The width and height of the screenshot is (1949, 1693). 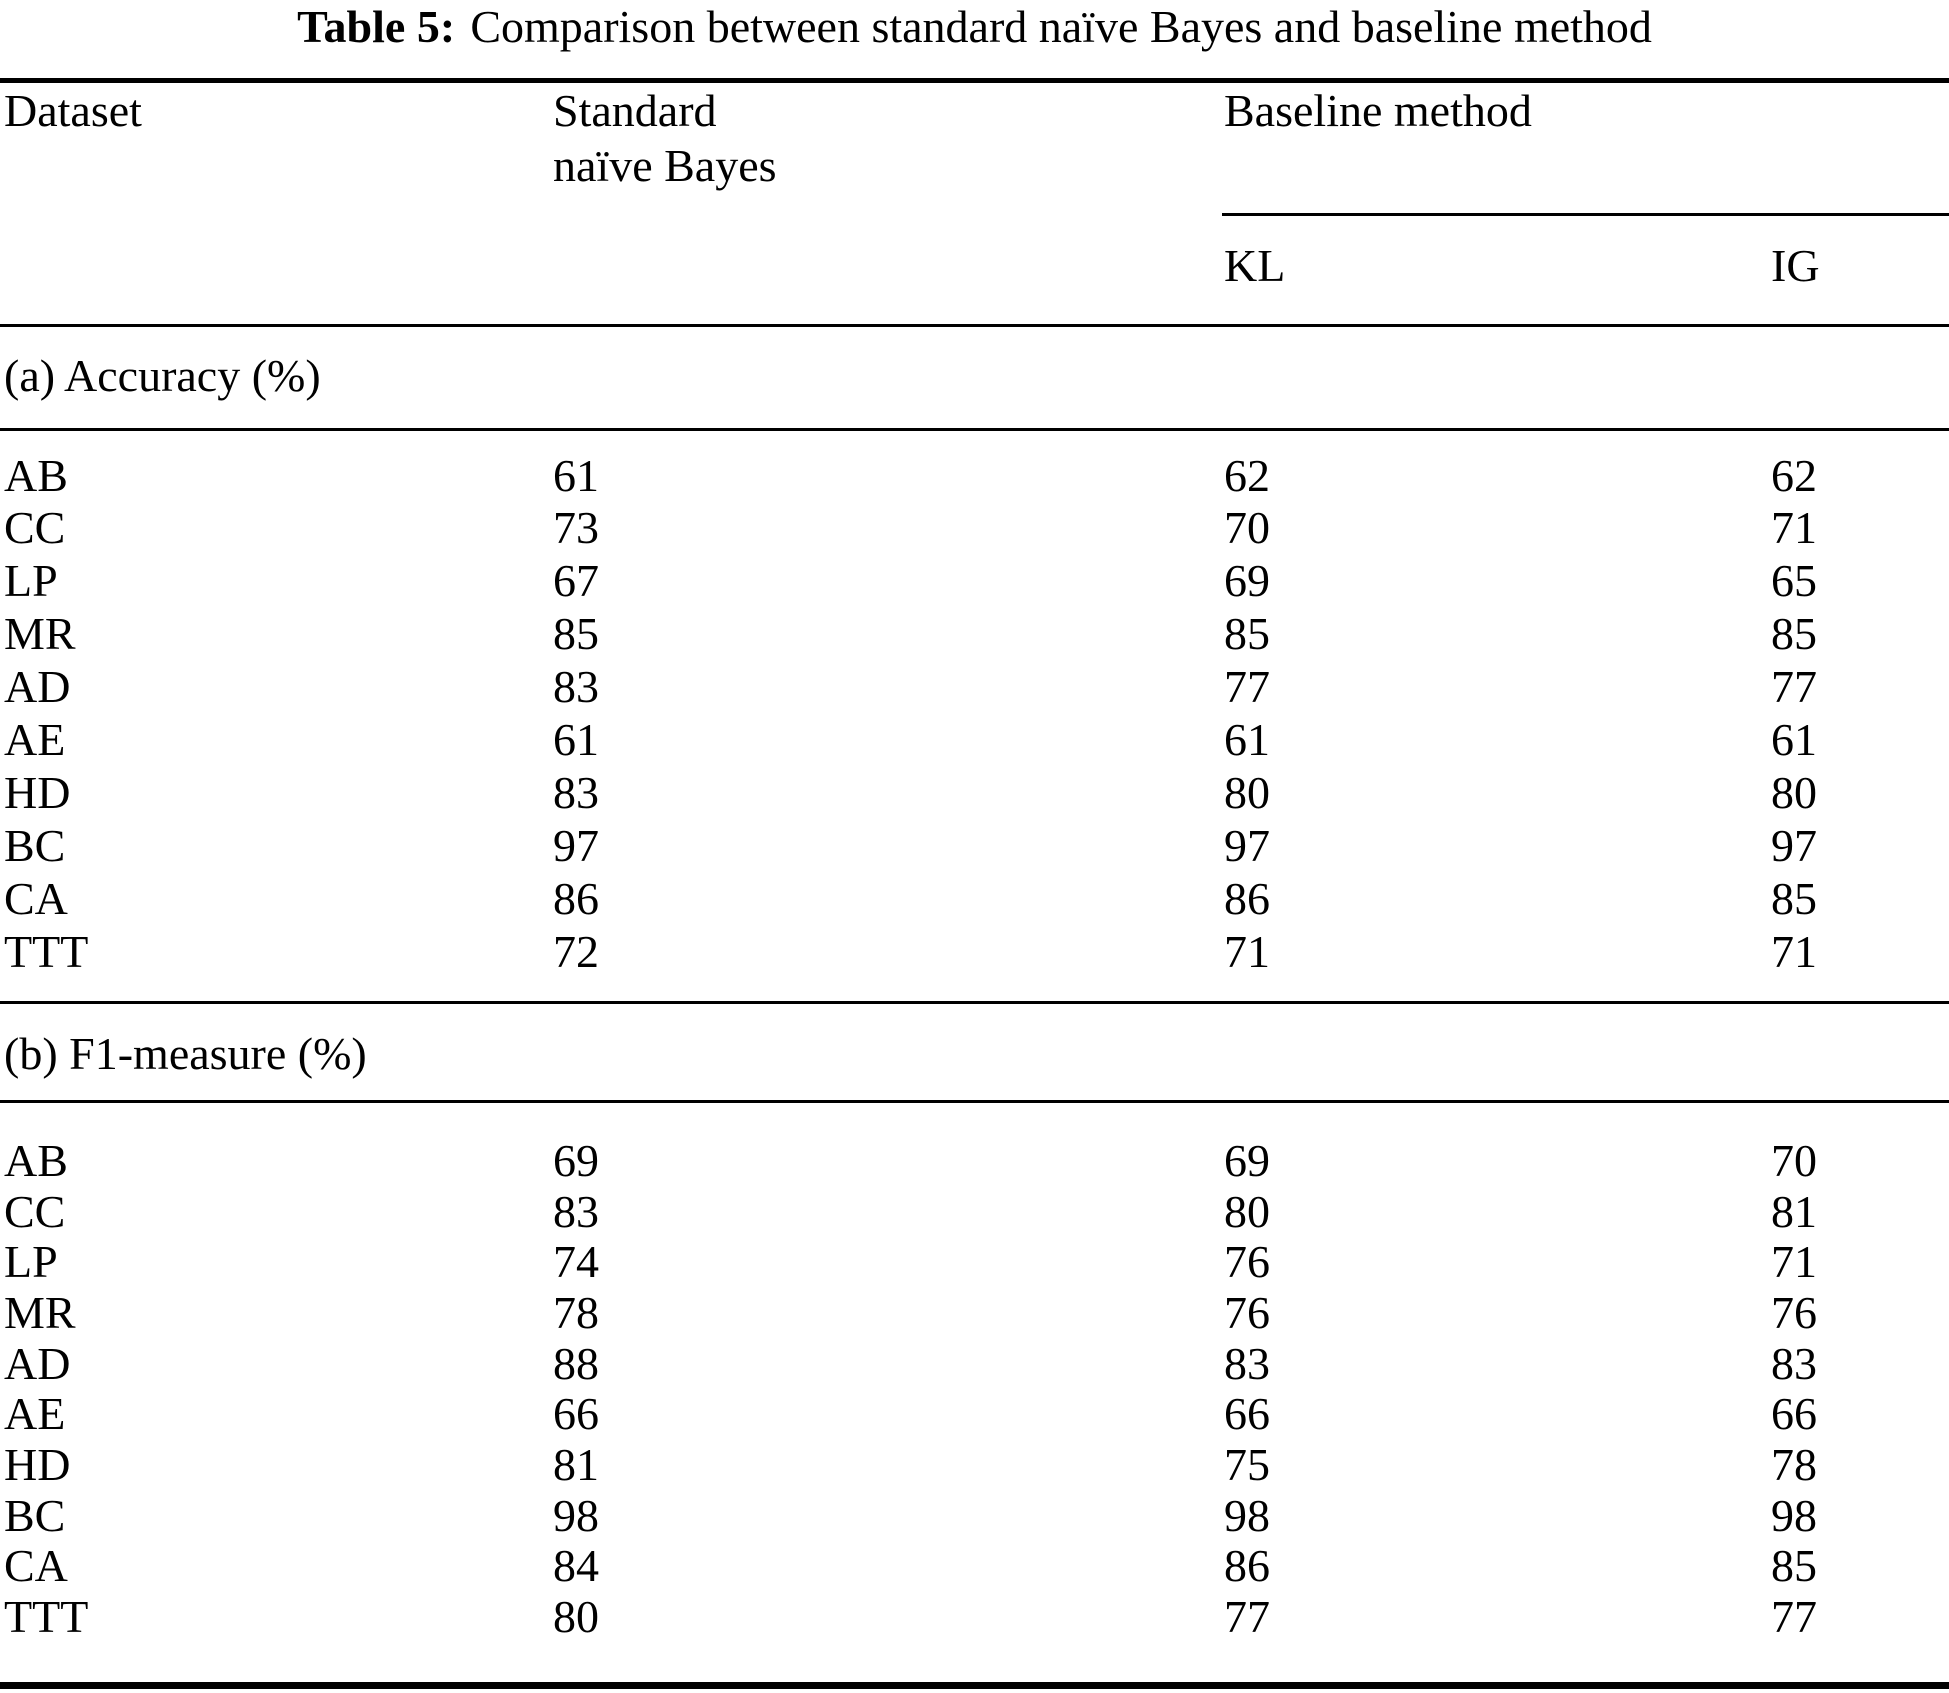 What do you see at coordinates (1585, 214) in the screenshot?
I see `rule-baseline-span` at bounding box center [1585, 214].